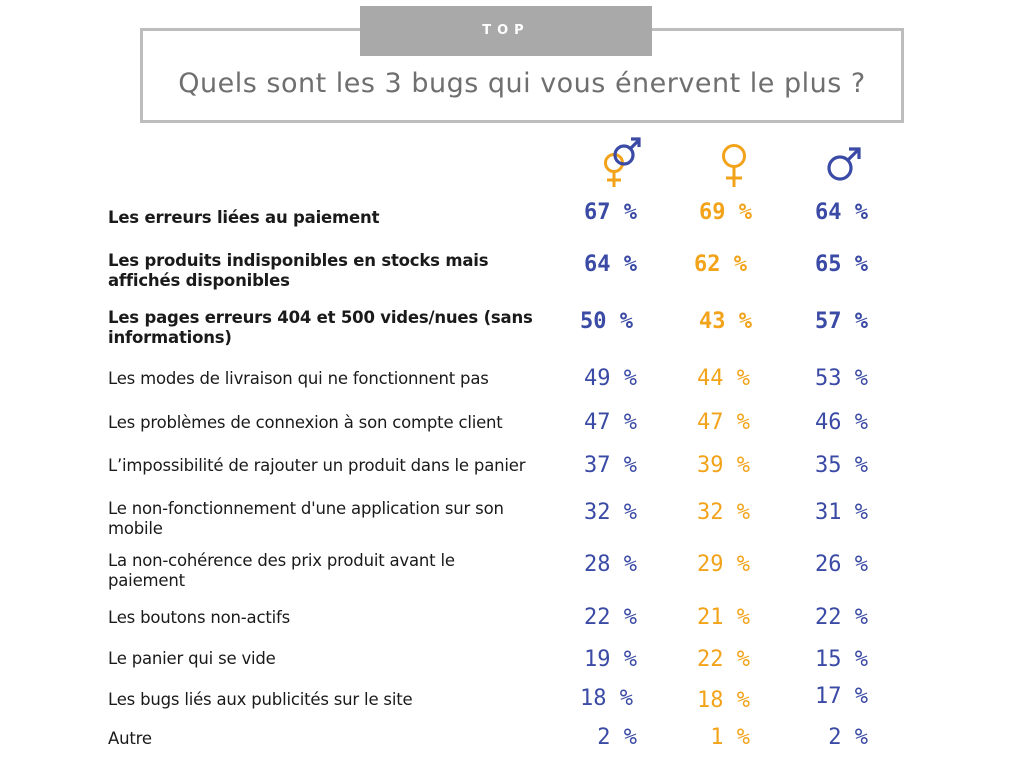 The height and width of the screenshot is (768, 1024). Describe the element at coordinates (841, 564) in the screenshot. I see `value-male: 26 %` at that location.